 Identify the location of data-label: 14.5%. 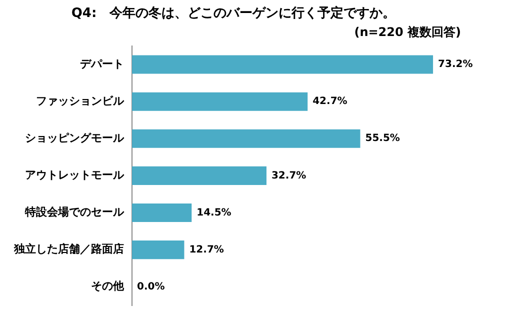
(214, 212).